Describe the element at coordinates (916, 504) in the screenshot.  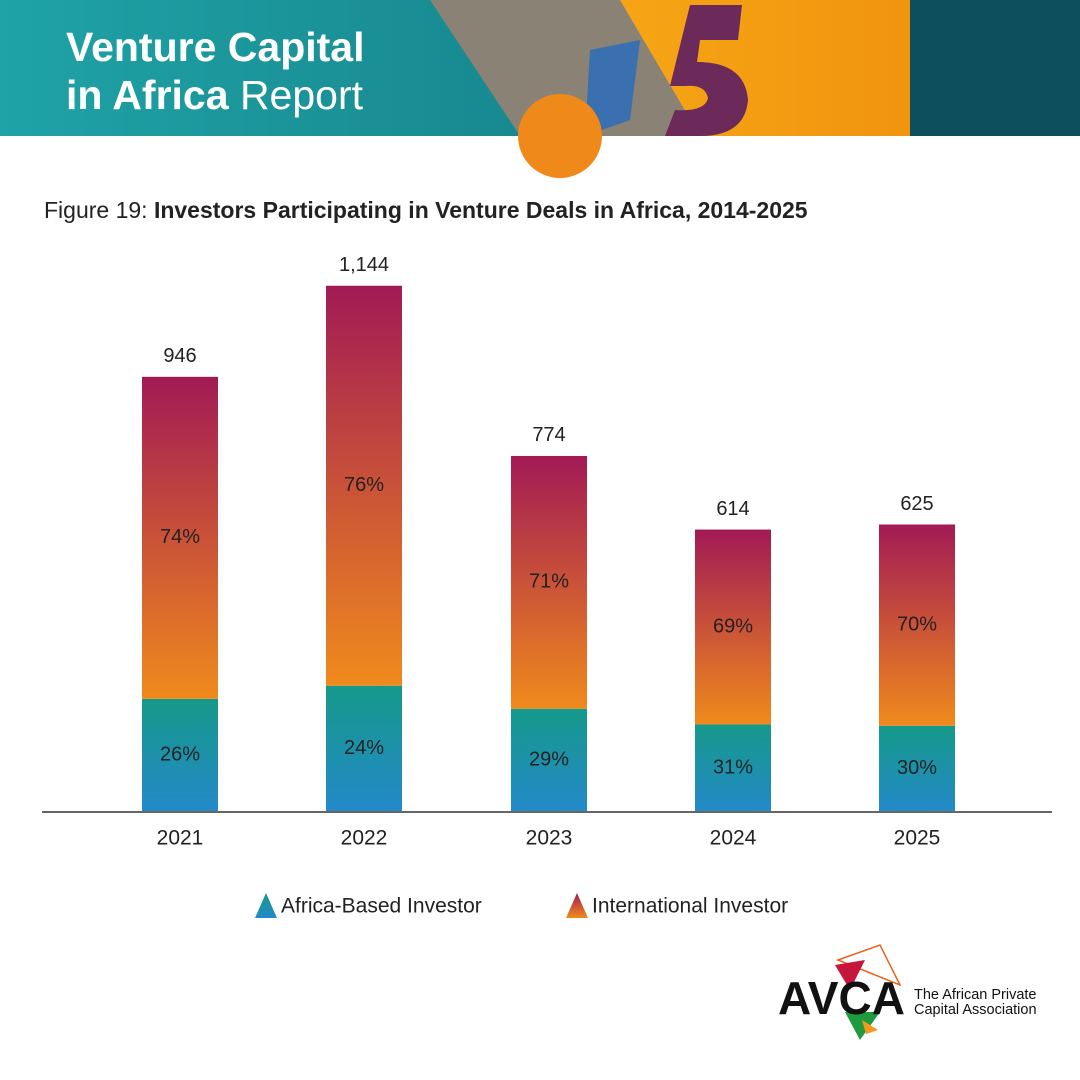
I see `total-label: 625` at that location.